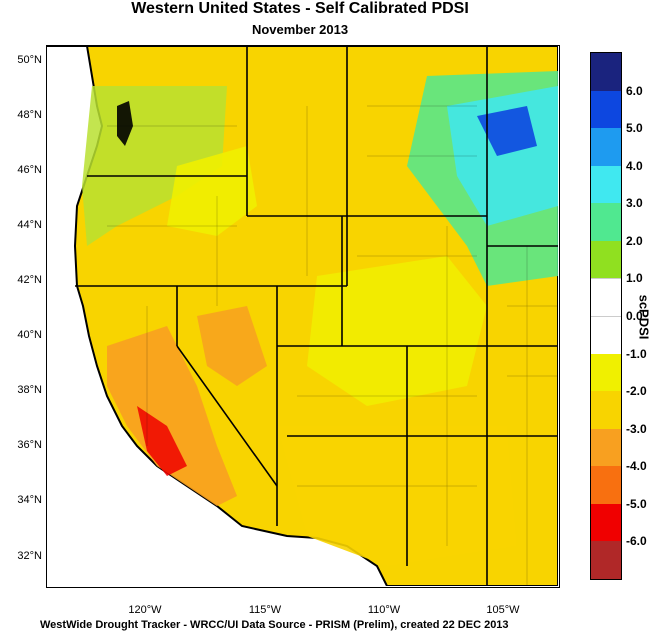  Describe the element at coordinates (29, 60) in the screenshot. I see `lat-tick-50: 50°N` at that location.